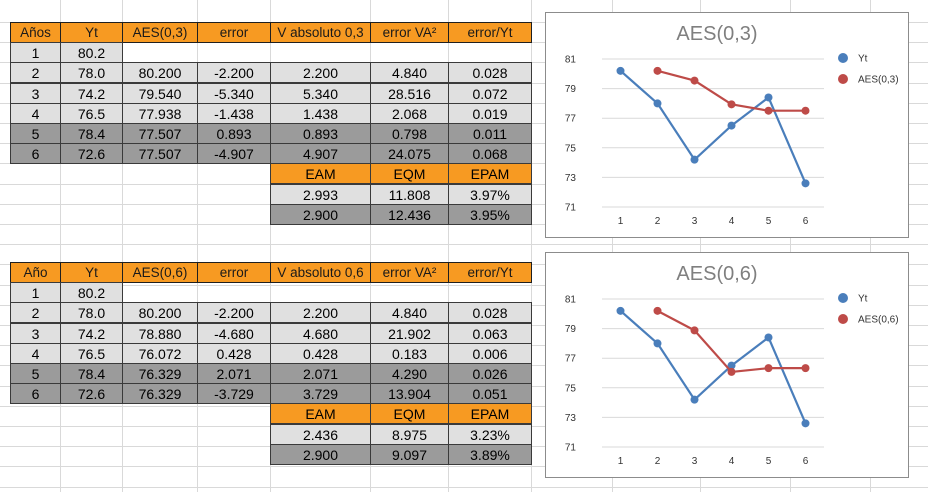  Describe the element at coordinates (490, 434) in the screenshot. I see `summary-cell: 3.23%` at that location.